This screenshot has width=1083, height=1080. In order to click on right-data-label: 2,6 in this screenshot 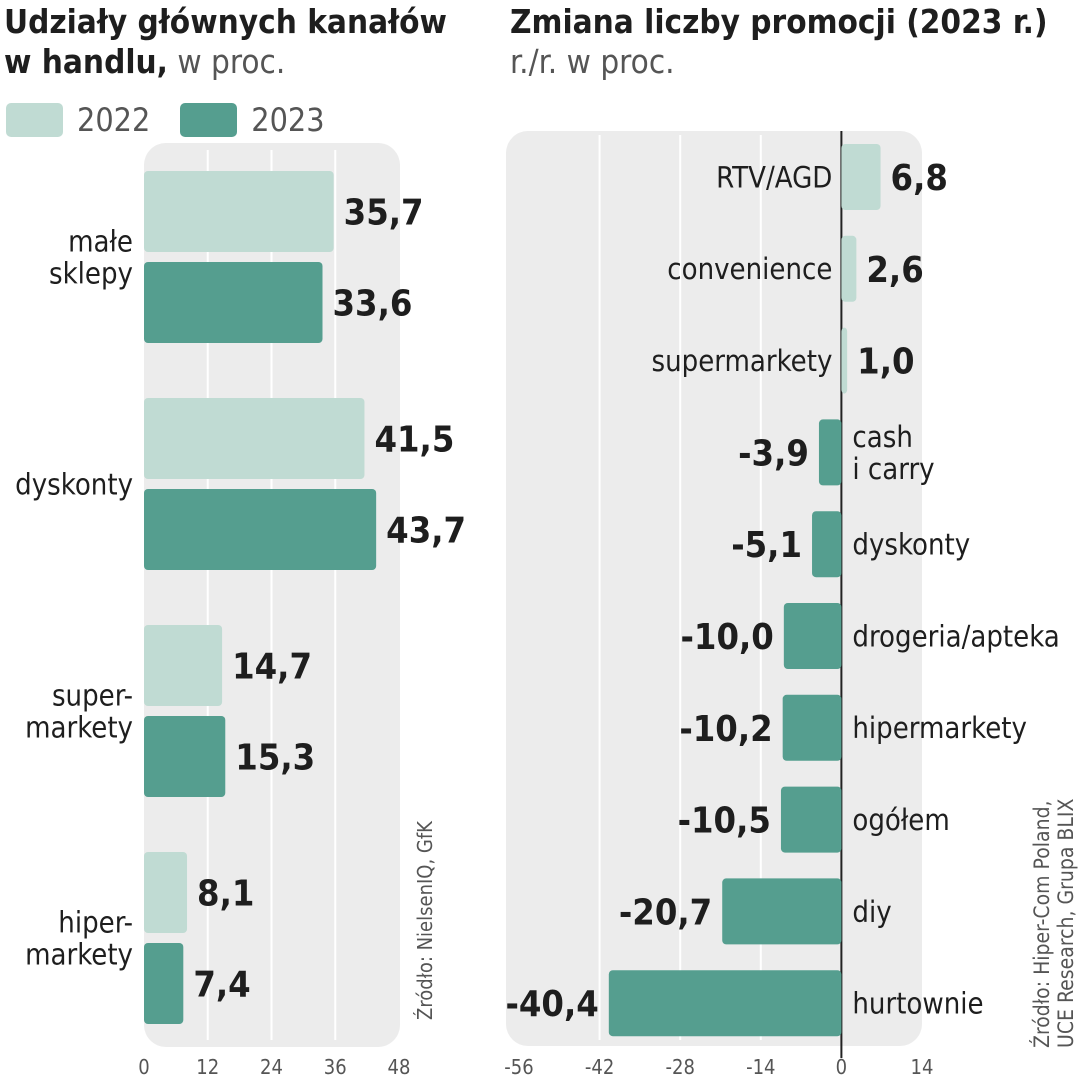, I will do `click(894, 270)`.